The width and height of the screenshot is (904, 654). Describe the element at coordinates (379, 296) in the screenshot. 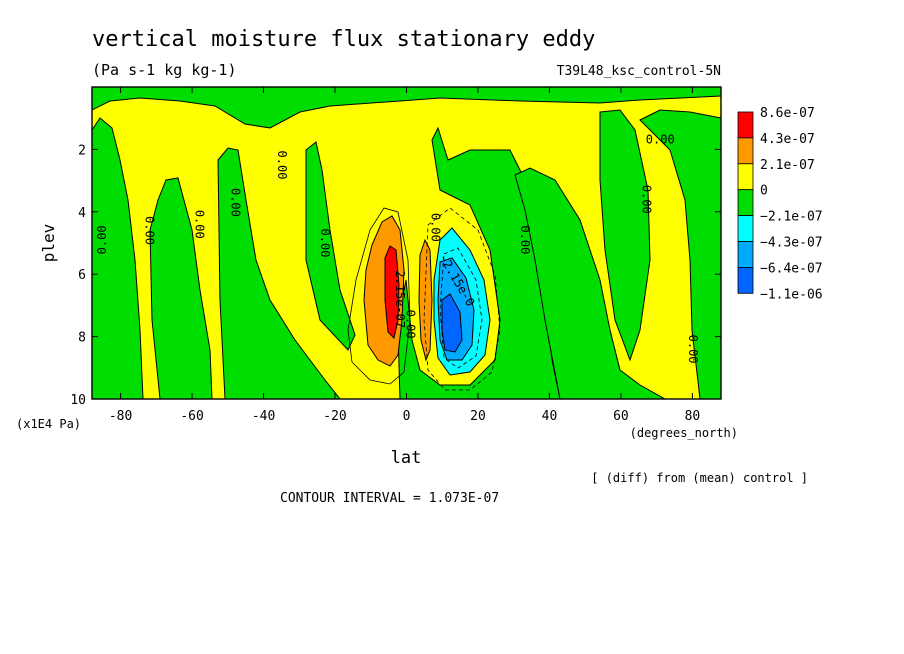

I see `contour-line-positive-outer` at that location.